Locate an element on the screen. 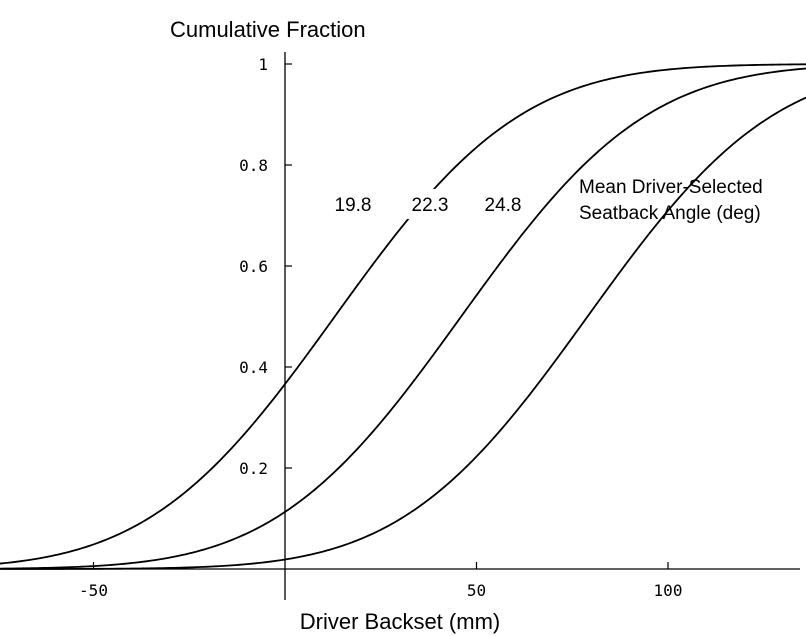 The height and width of the screenshot is (636, 806). y-tick-label-1: 1 is located at coordinates (263, 64).